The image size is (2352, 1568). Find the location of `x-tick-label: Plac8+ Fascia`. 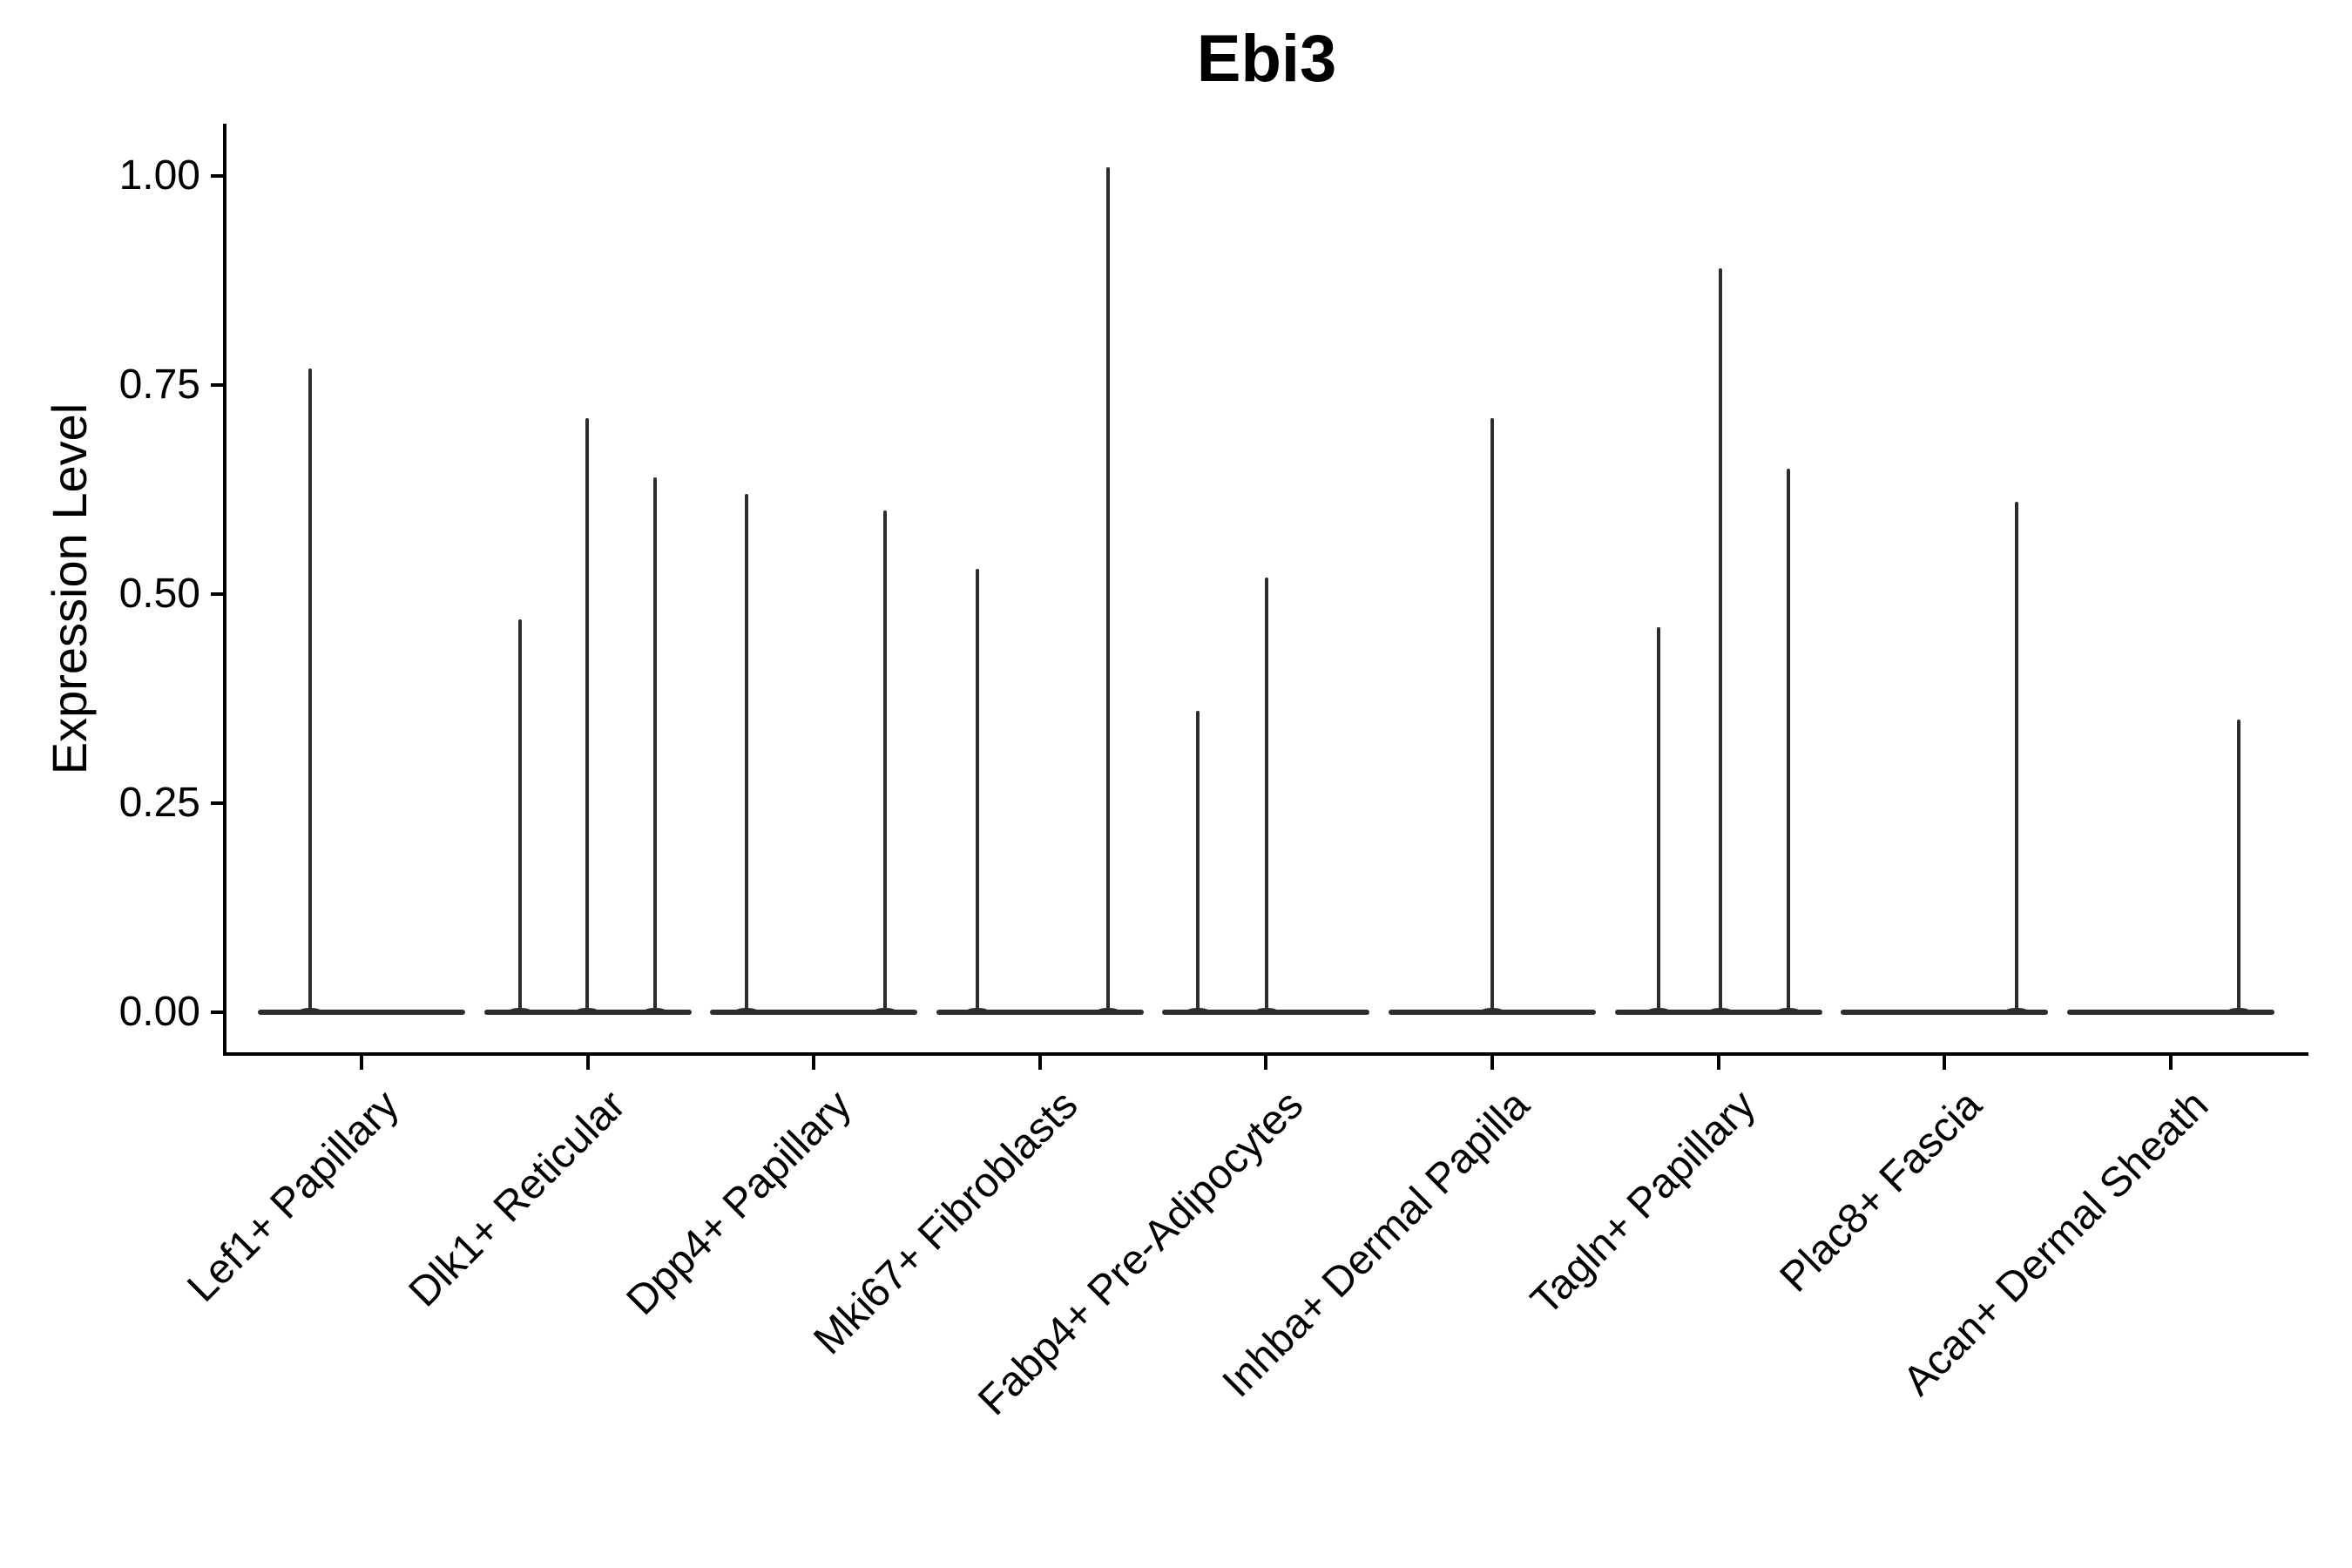

x-tick-label: Plac8+ Fascia is located at coordinates (1881, 1191).